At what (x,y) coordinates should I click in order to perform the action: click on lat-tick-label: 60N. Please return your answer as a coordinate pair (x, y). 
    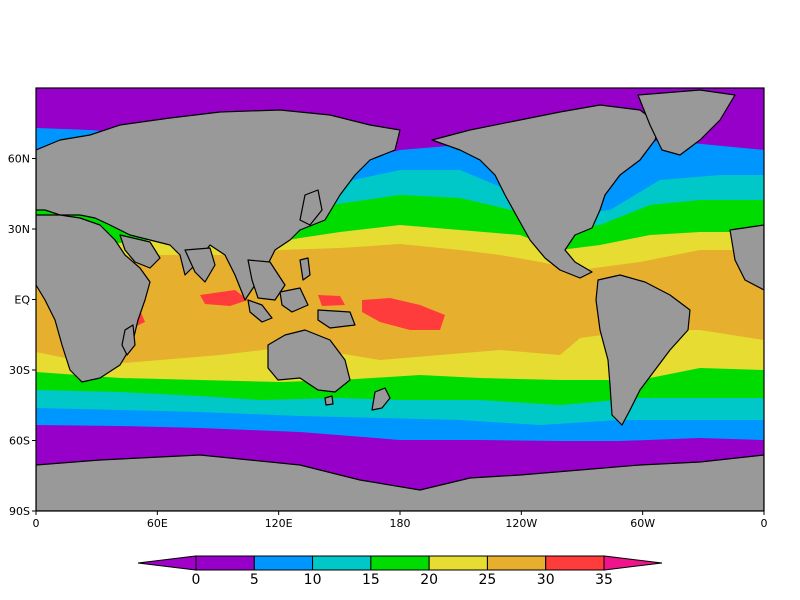
    Looking at the image, I should click on (19, 159).